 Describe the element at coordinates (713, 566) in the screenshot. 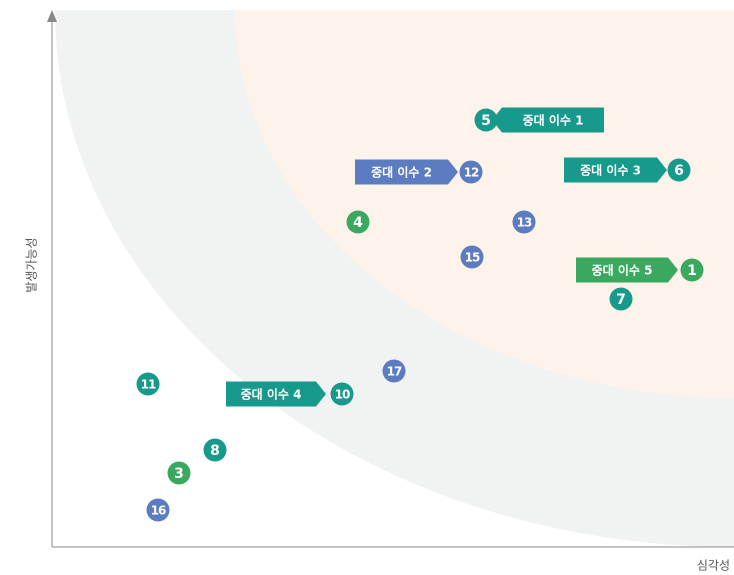

I see `x-axis-label: 심각성` at that location.